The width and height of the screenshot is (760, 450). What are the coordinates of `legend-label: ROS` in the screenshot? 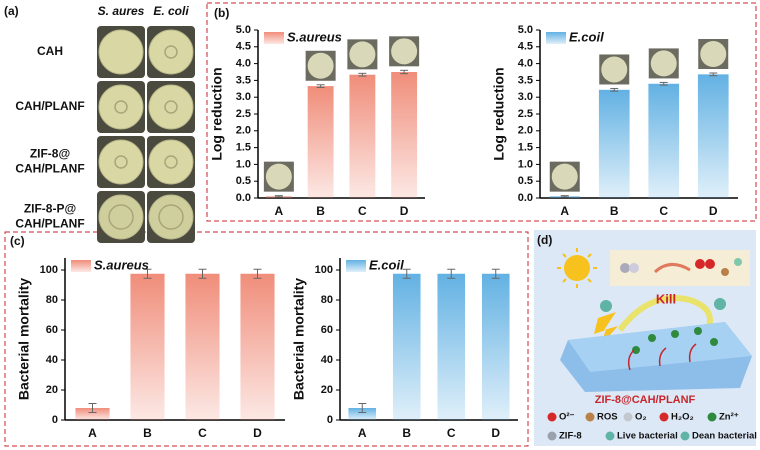 It's located at (607, 417).